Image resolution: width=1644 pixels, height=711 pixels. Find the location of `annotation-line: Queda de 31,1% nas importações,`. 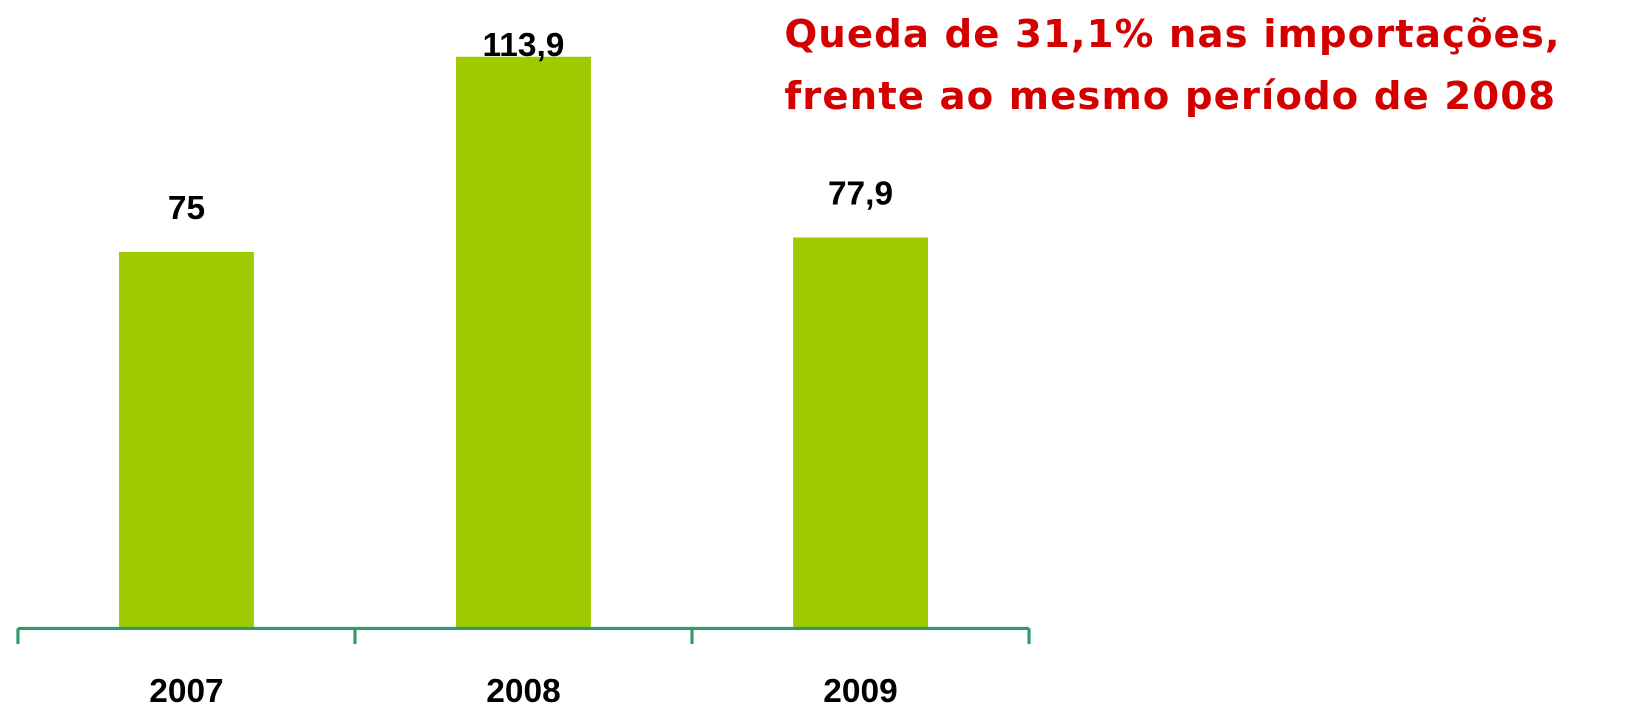

annotation-line: Queda de 31,1% nas importações, is located at coordinates (1172, 34).